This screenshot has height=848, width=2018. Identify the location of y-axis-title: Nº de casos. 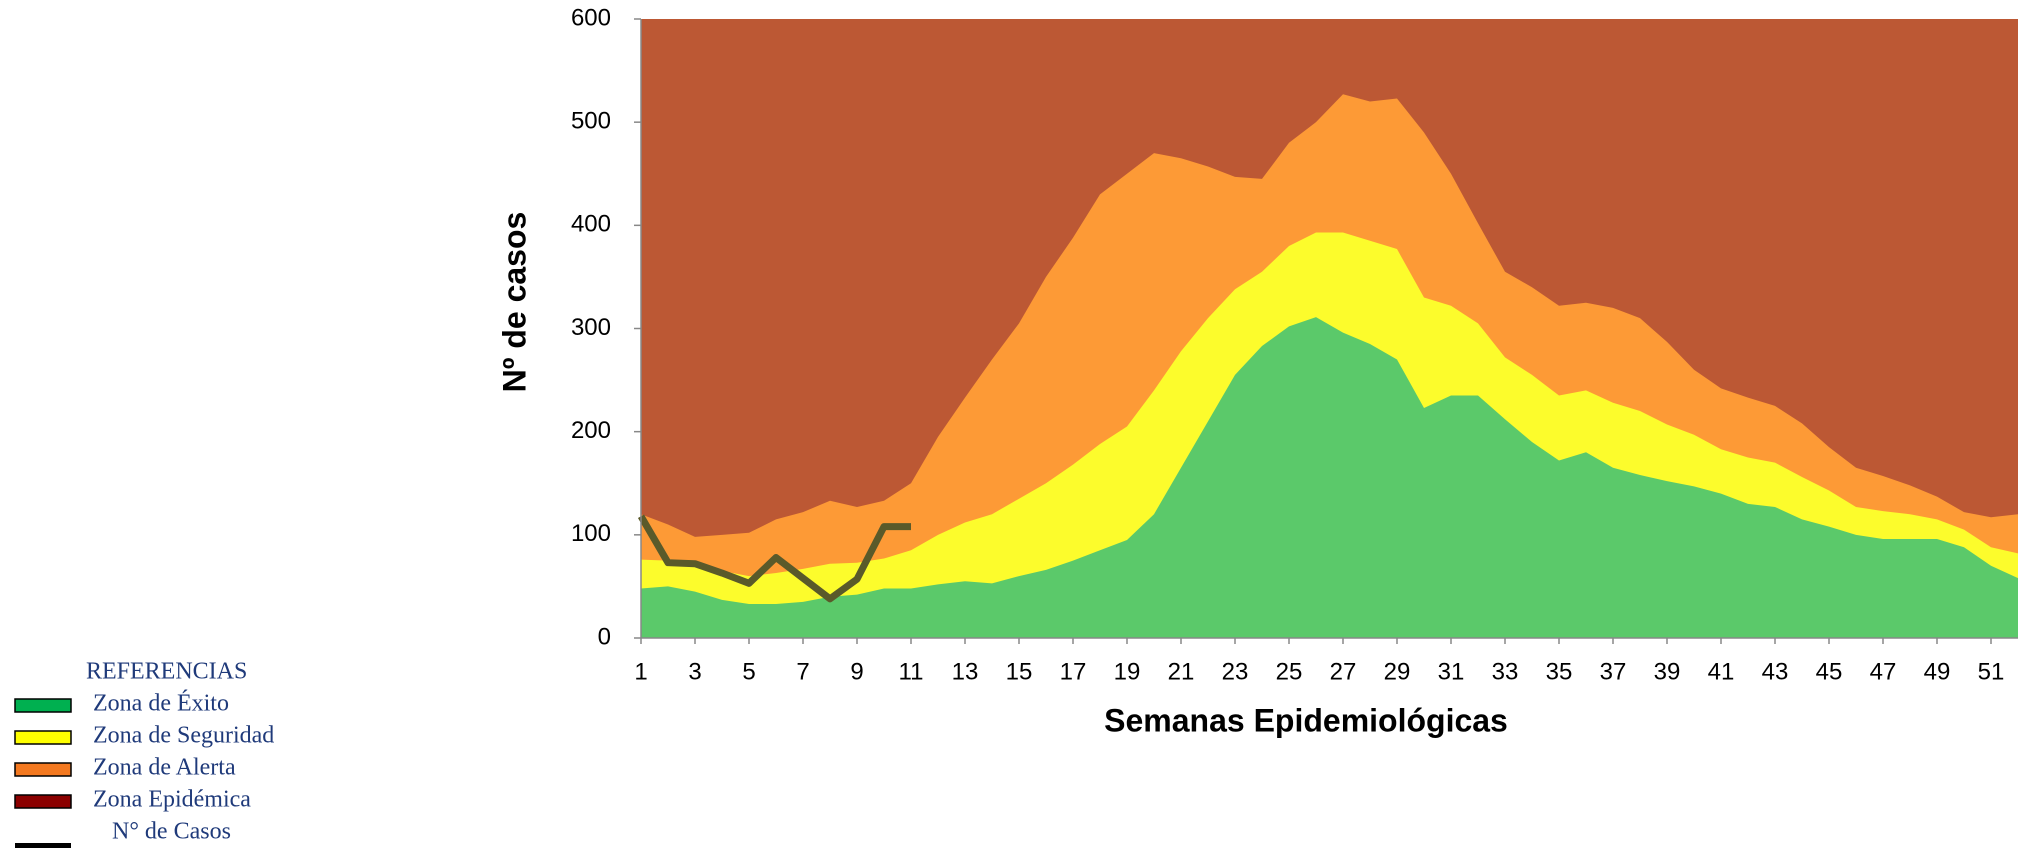
(514, 302).